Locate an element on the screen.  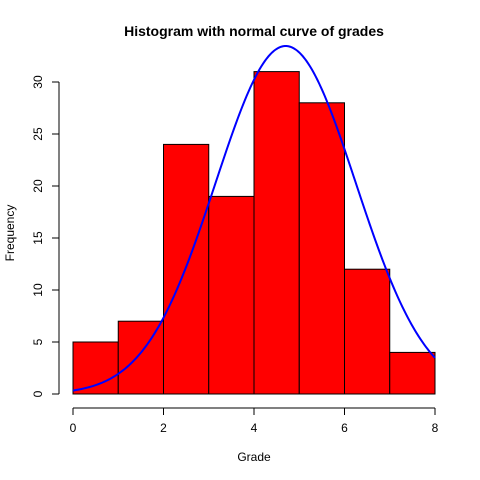
y-tick-label-5: 25 is located at coordinates (38, 134).